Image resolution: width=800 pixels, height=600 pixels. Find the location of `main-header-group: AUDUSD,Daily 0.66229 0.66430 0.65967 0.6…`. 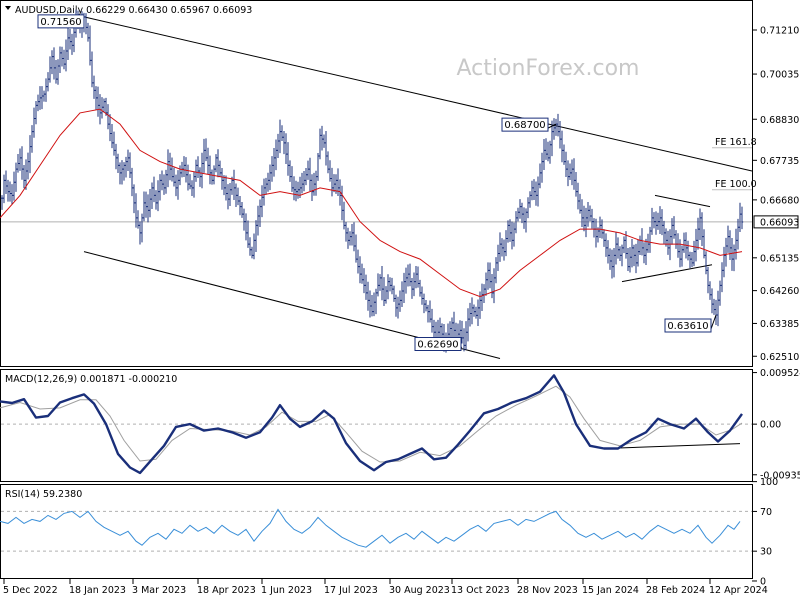

main-header-group: AUDUSD,Daily 0.66229 0.66430 0.65967 0.6… is located at coordinates (128, 10).